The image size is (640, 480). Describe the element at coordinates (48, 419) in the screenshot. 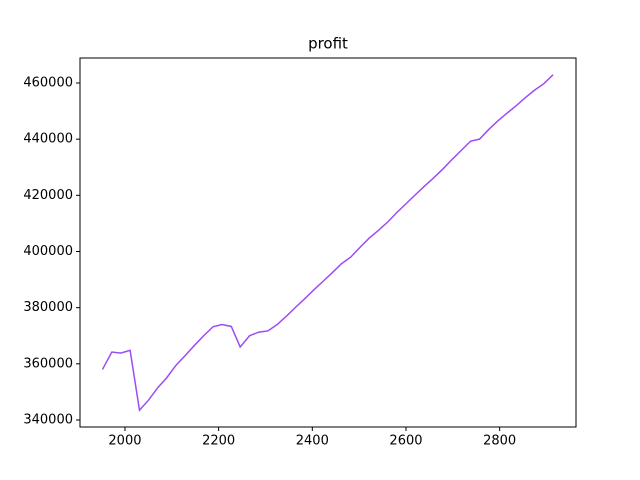

I see `y-tick-label: 340000` at that location.